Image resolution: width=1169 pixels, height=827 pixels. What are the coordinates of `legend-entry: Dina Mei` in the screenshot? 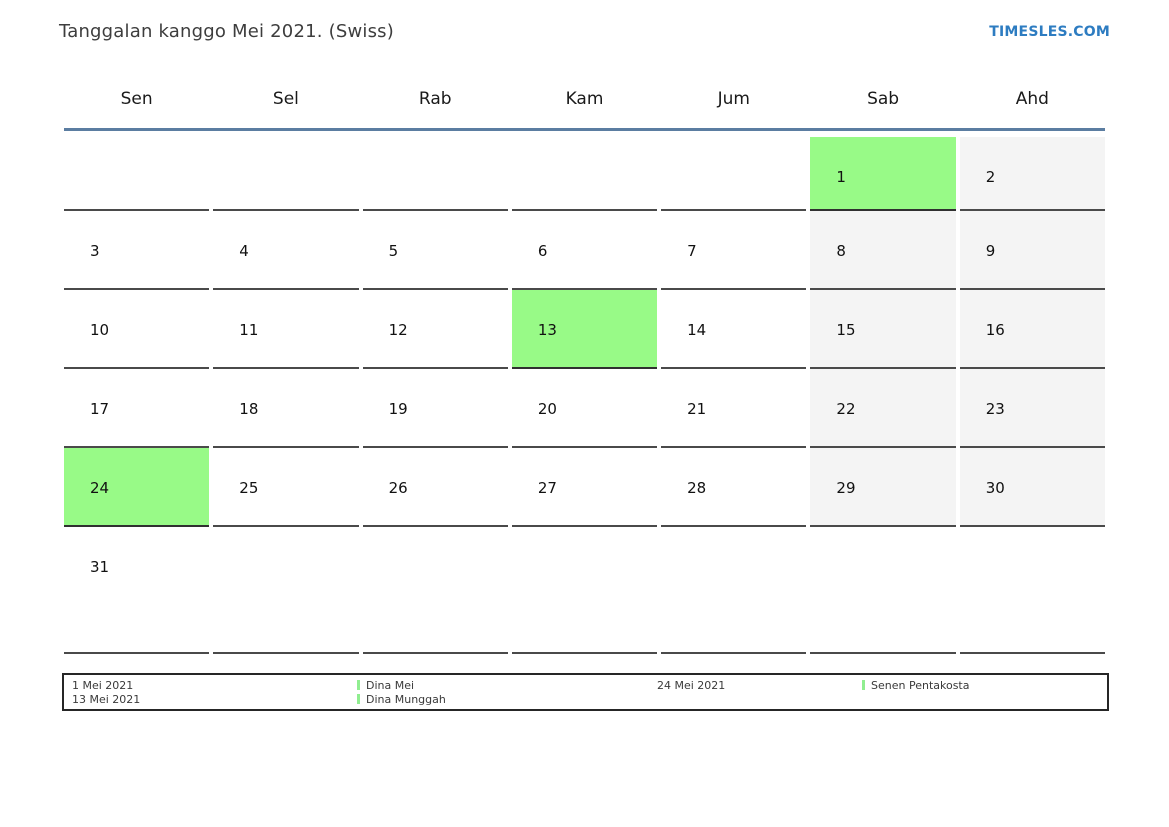 It's located at (401, 686).